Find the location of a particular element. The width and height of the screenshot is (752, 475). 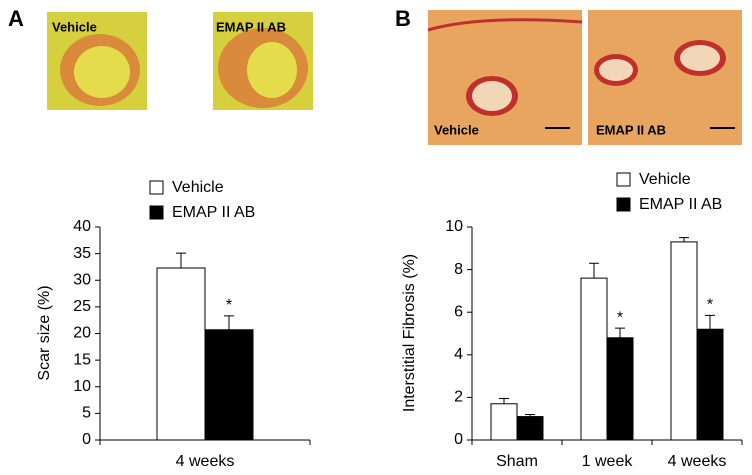

x-tick-label: Sham is located at coordinates (517, 461).